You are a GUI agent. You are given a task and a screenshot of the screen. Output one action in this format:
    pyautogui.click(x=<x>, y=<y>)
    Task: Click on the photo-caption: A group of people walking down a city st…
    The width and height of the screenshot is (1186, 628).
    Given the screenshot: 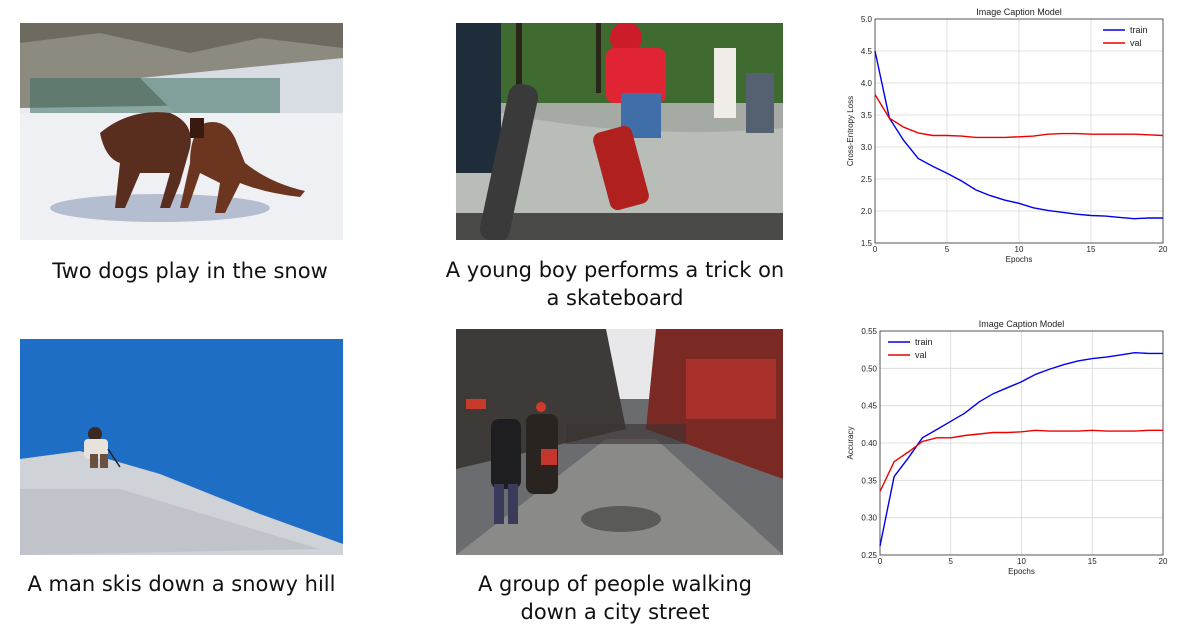 What is the action you would take?
    pyautogui.click(x=615, y=598)
    